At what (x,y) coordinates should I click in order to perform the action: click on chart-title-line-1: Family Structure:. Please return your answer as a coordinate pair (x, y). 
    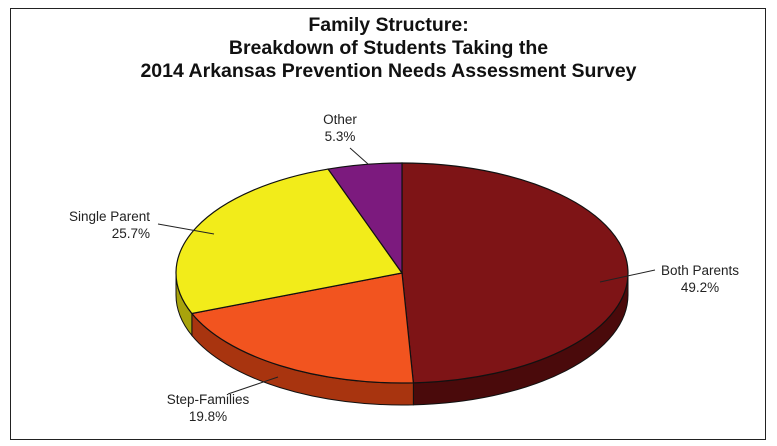
    Looking at the image, I should click on (388, 25).